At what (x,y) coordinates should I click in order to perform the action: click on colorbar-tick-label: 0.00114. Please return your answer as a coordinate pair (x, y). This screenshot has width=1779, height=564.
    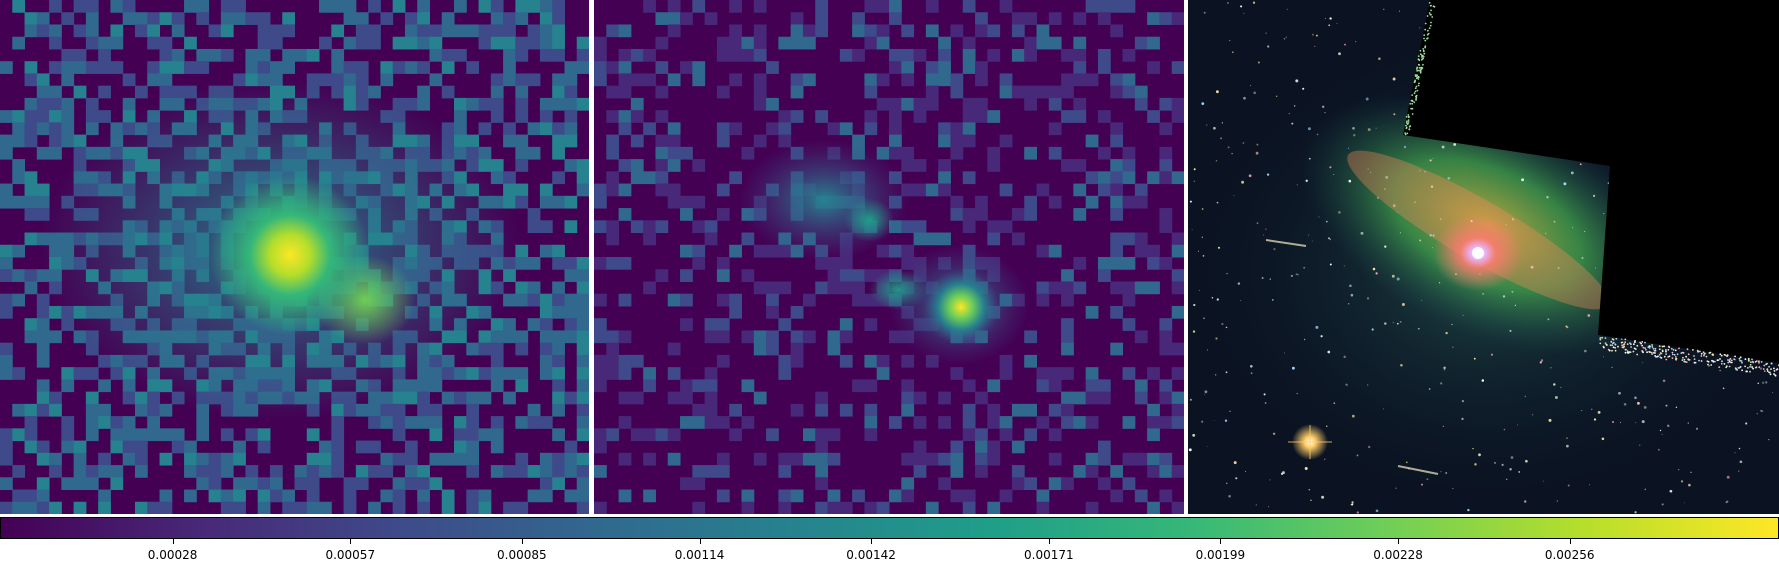
    Looking at the image, I should click on (699, 555).